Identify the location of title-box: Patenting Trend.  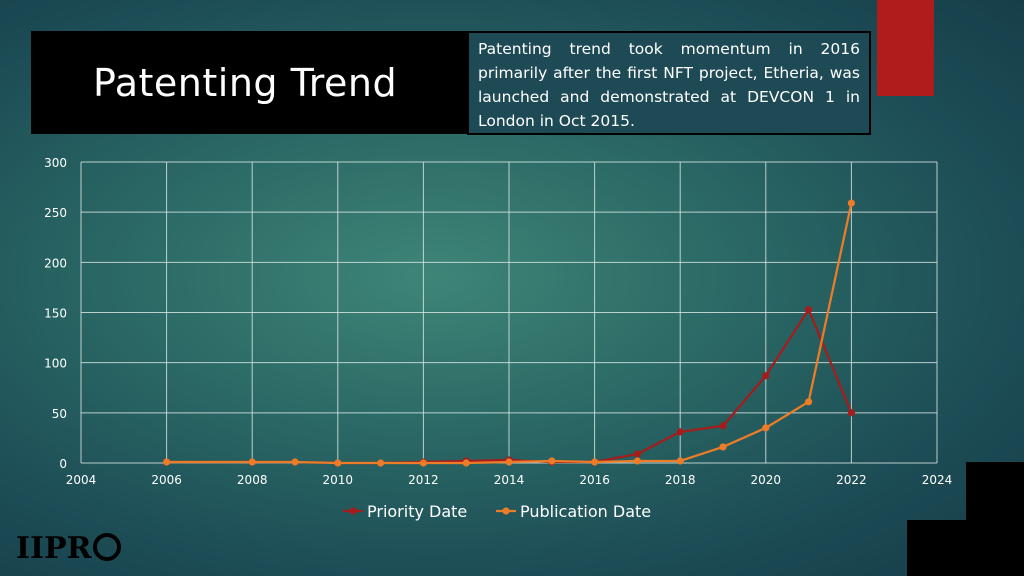
(251, 82).